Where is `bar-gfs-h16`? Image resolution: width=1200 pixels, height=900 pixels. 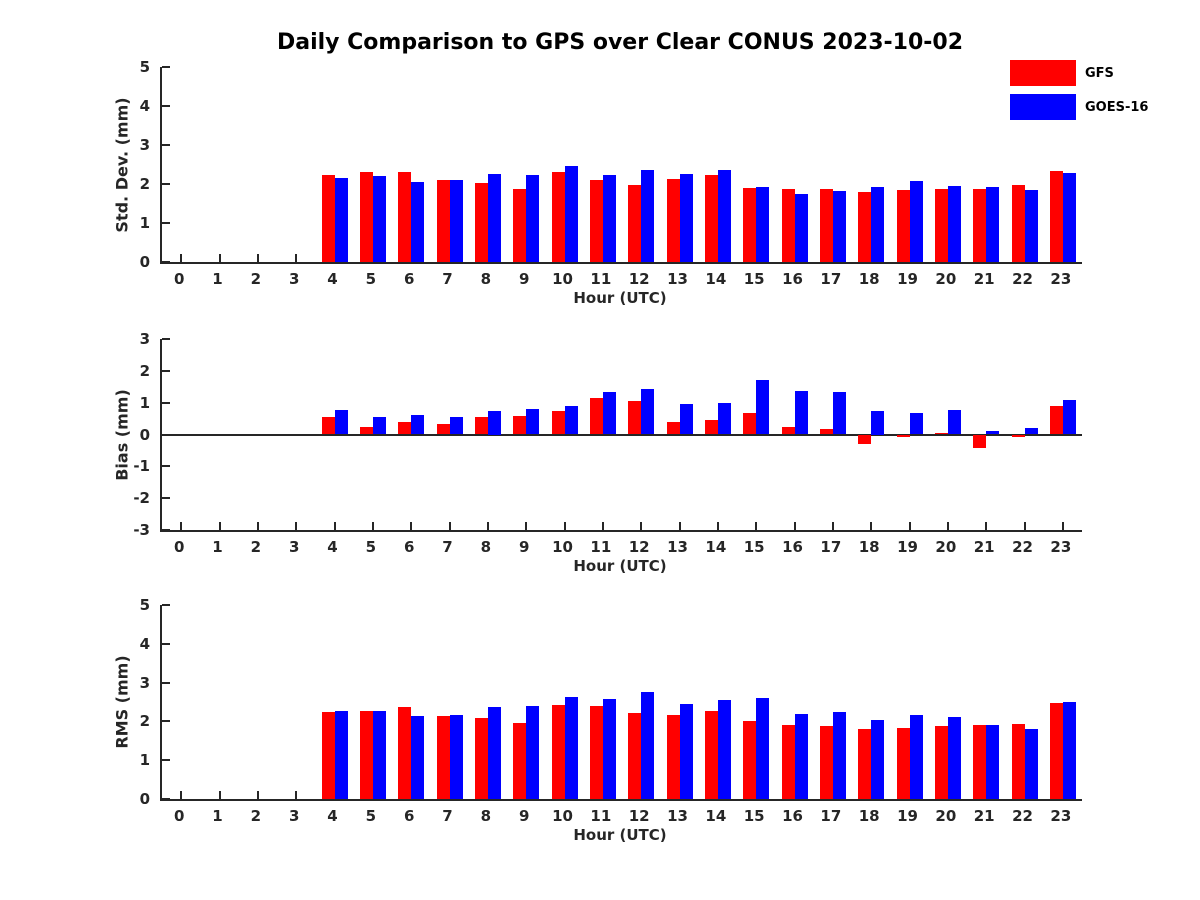
bar-gfs-h16 is located at coordinates (788, 762).